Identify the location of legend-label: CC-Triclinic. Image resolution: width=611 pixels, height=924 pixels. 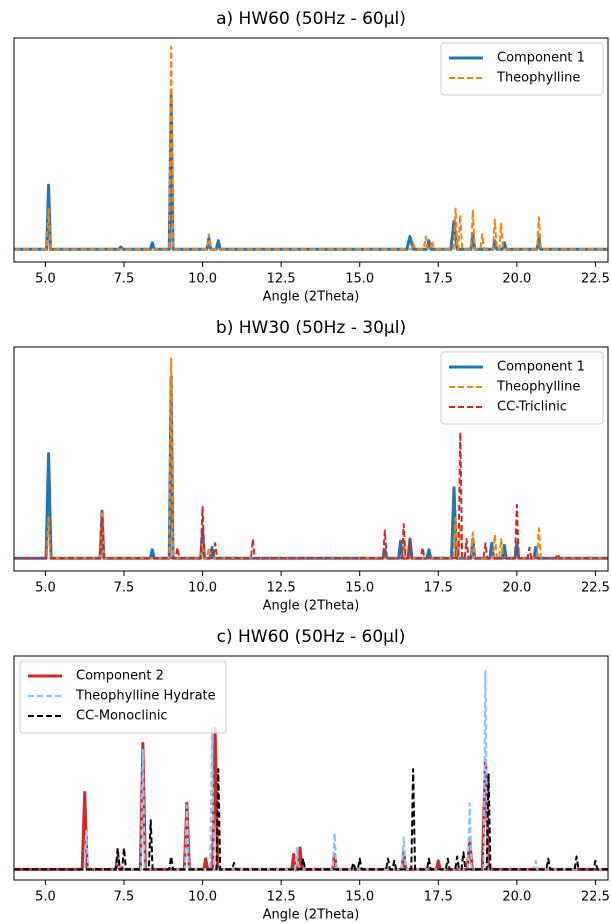
(532, 407).